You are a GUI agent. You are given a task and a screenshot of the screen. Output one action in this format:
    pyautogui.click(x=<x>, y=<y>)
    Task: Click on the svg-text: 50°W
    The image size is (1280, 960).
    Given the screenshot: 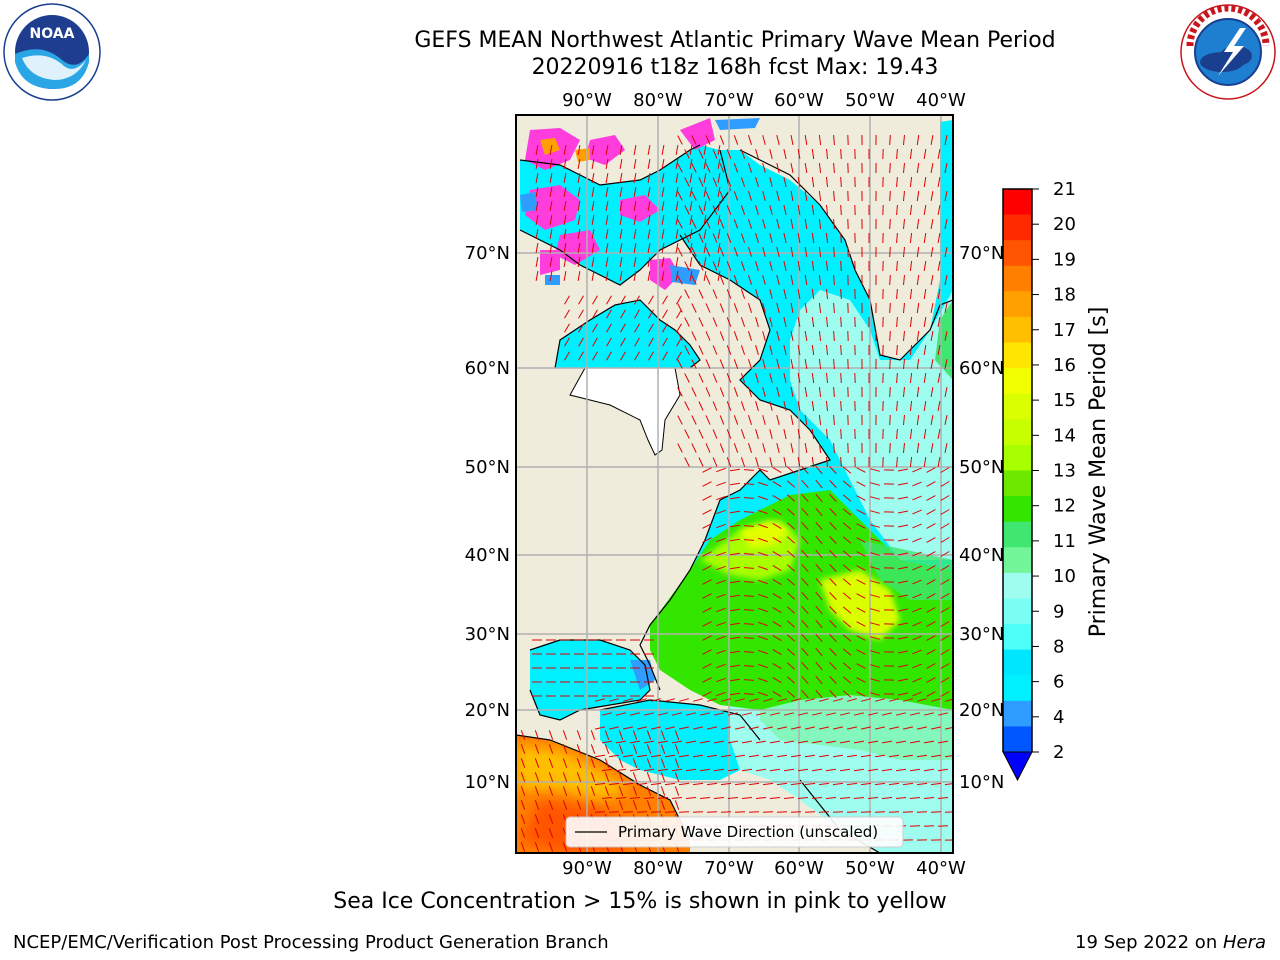 What is the action you would take?
    pyautogui.click(x=870, y=868)
    